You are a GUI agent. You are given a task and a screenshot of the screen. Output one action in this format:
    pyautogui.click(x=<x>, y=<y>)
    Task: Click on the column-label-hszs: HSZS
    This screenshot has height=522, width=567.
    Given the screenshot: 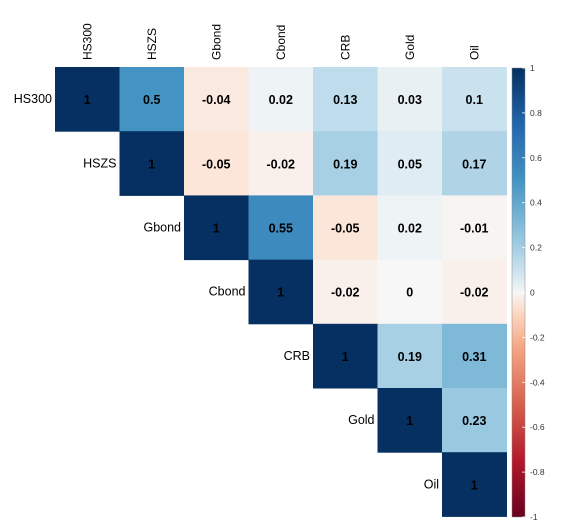 What is the action you would take?
    pyautogui.click(x=152, y=44)
    